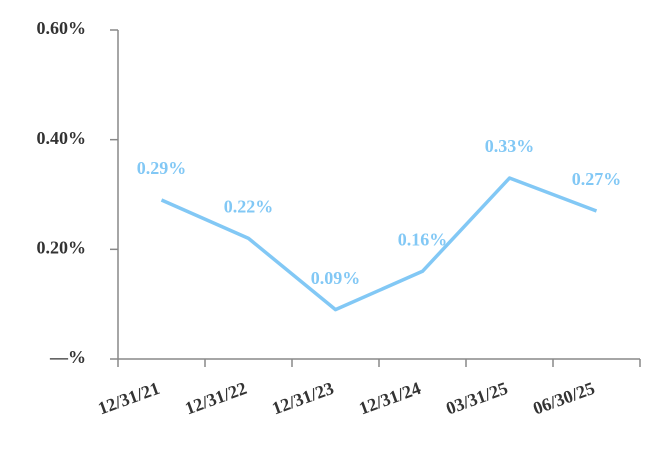  What do you see at coordinates (389, 398) in the screenshot?
I see `x-tick-label: 12/31/24` at bounding box center [389, 398].